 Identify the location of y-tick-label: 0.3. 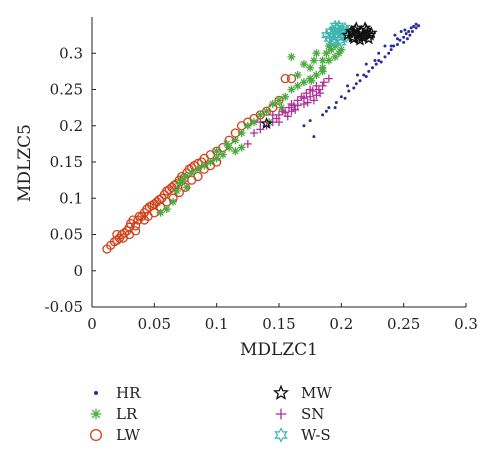
(71, 53).